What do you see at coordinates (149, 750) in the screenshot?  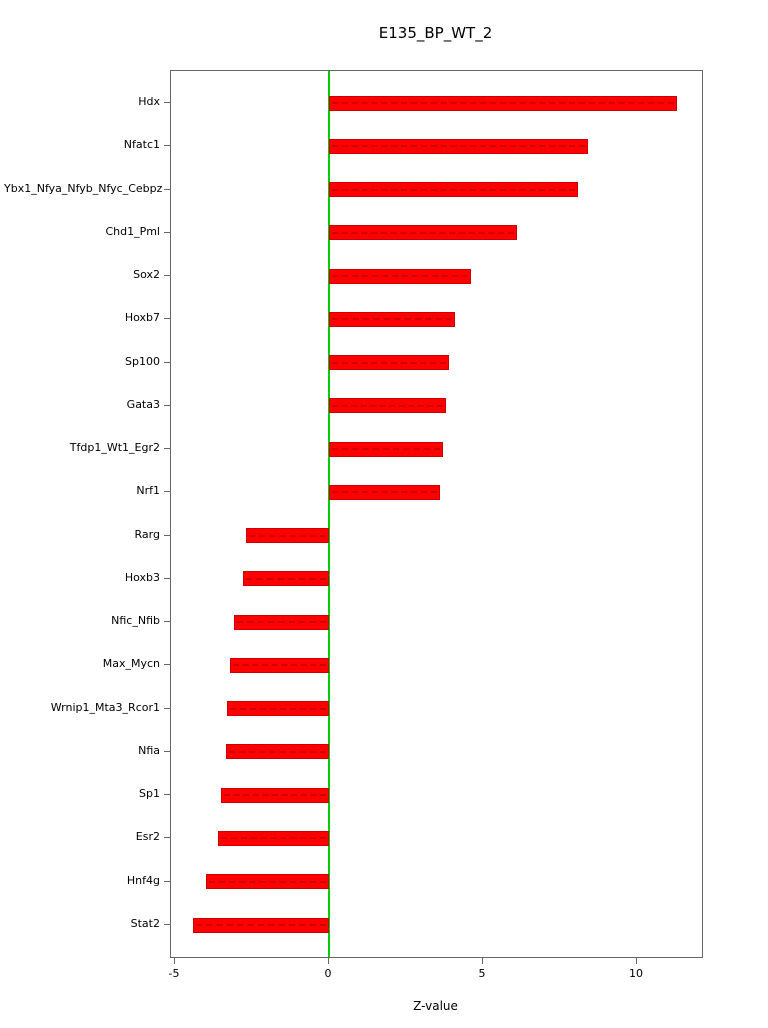 I see `y-category-label: Nfia` at bounding box center [149, 750].